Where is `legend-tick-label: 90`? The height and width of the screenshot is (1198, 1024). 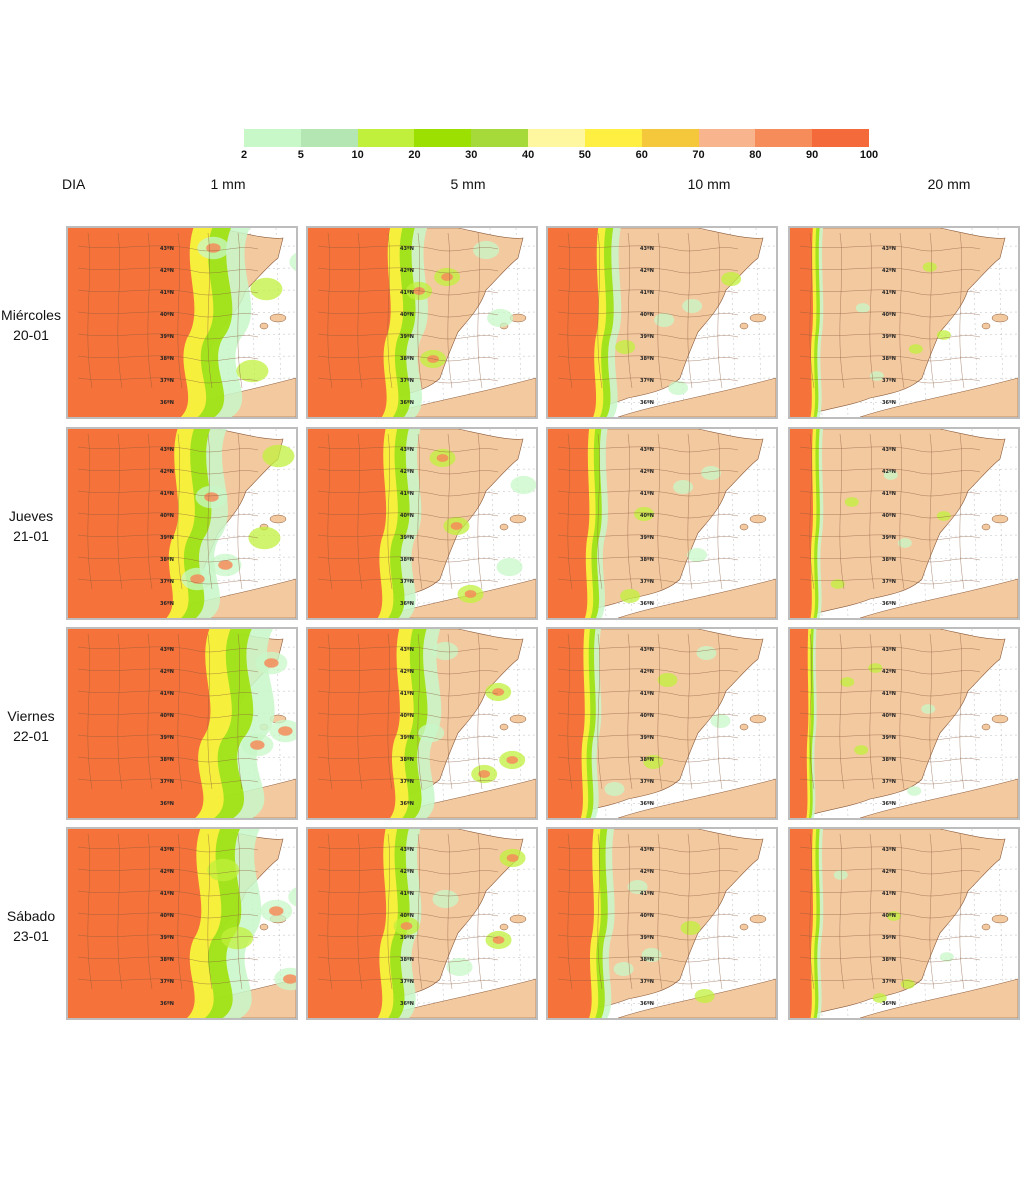
legend-tick-label: 90 is located at coordinates (812, 155).